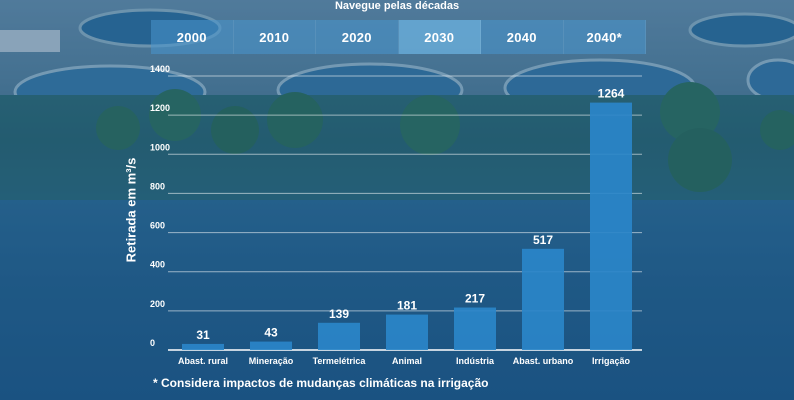 The height and width of the screenshot is (400, 794). What do you see at coordinates (611, 94) in the screenshot?
I see `data-label-7: 1264` at bounding box center [611, 94].